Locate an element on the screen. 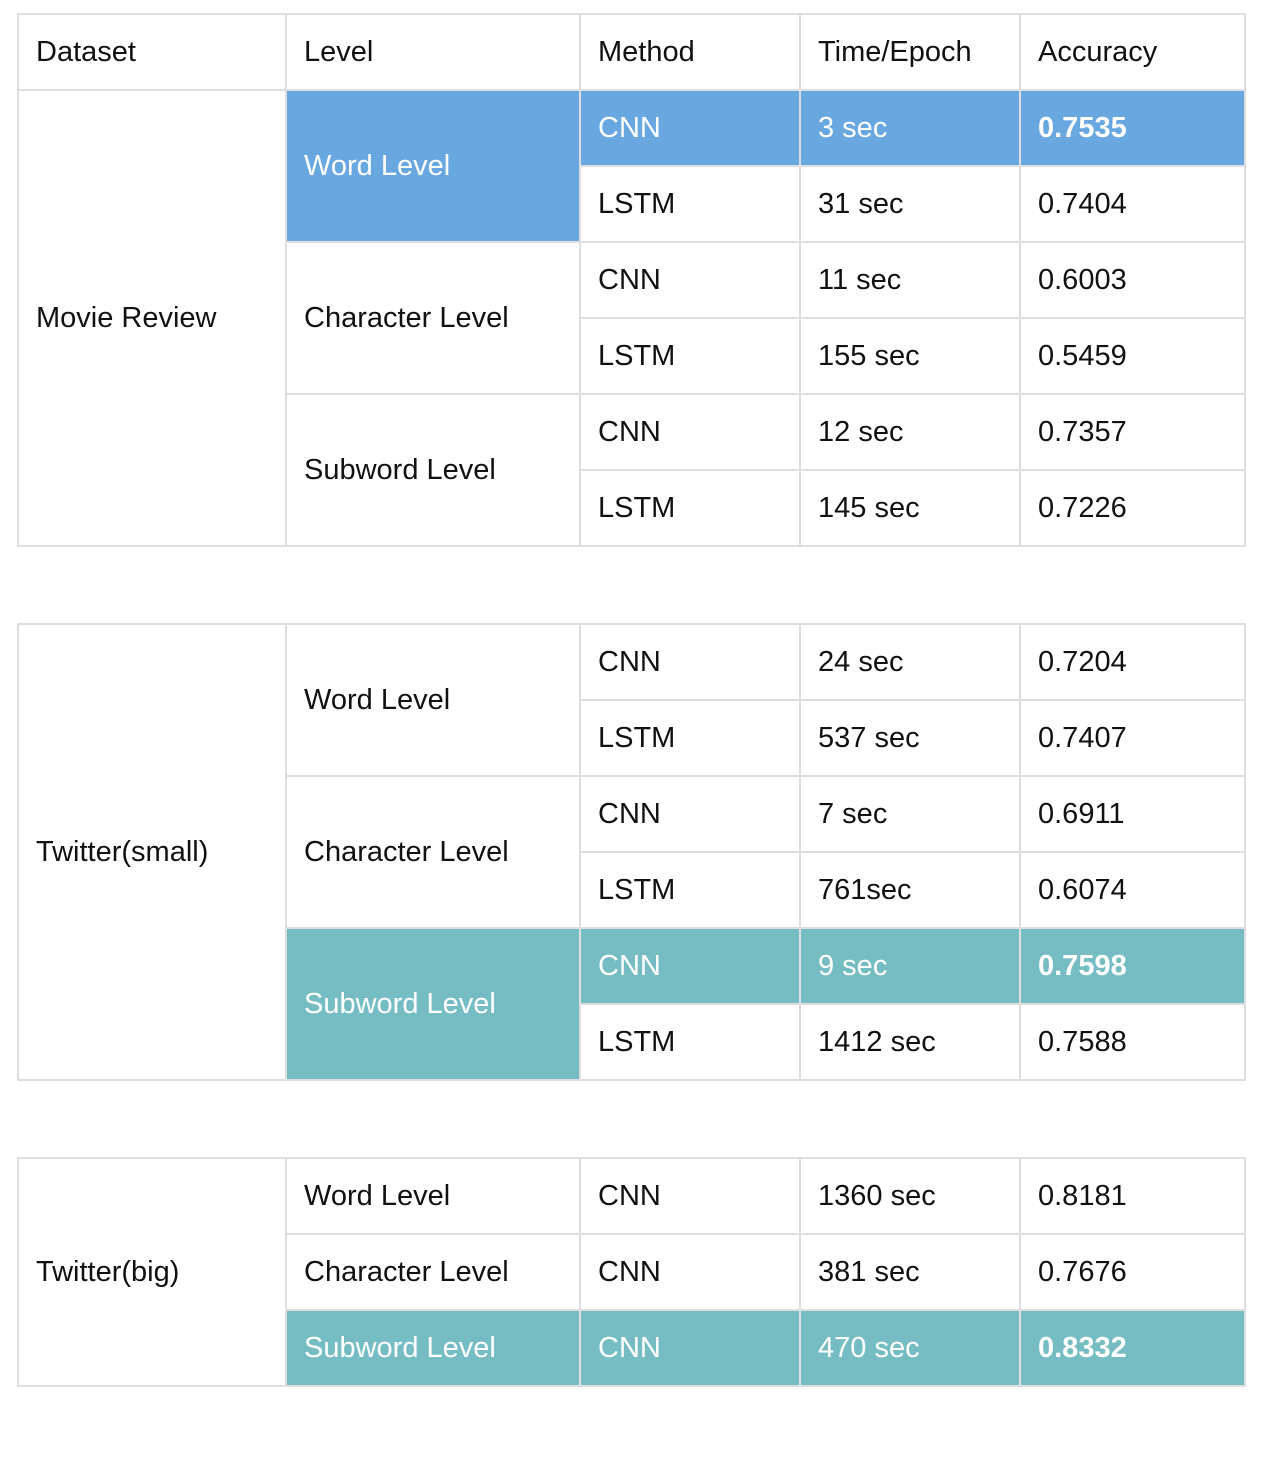  table-row: LSTM 155 sec 0.5459 is located at coordinates (632, 356).